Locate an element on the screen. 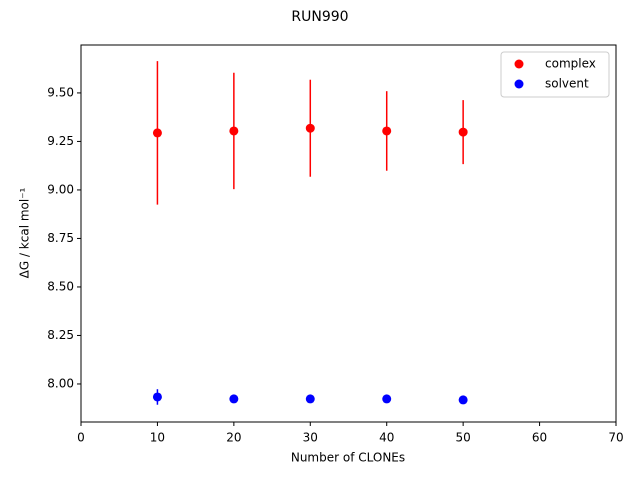 The height and width of the screenshot is (480, 640). x-tick-label: 0 is located at coordinates (81, 438).